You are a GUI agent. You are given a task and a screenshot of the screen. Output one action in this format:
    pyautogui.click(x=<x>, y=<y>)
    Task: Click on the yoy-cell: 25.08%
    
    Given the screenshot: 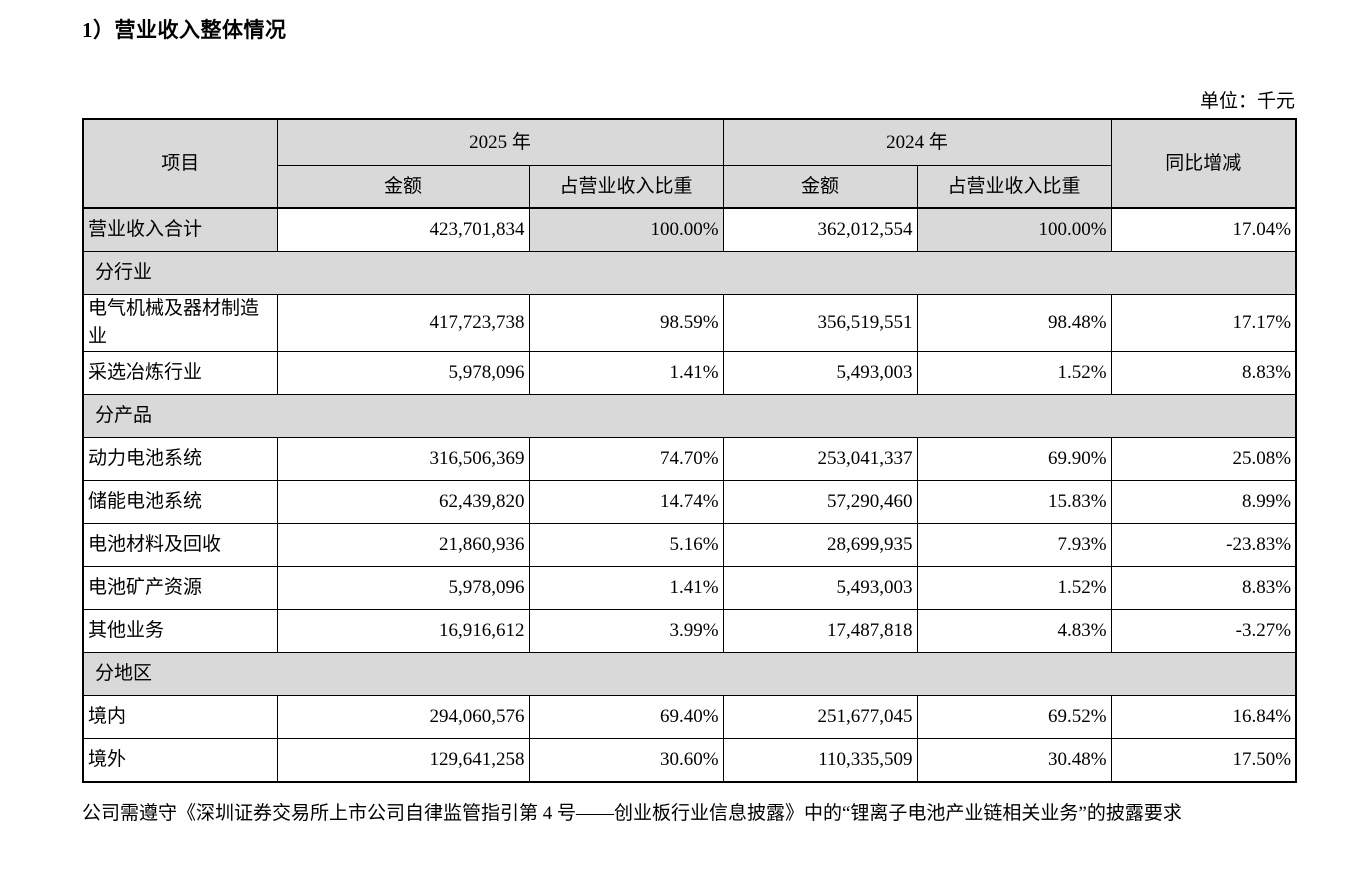 What is the action you would take?
    pyautogui.click(x=1203, y=459)
    